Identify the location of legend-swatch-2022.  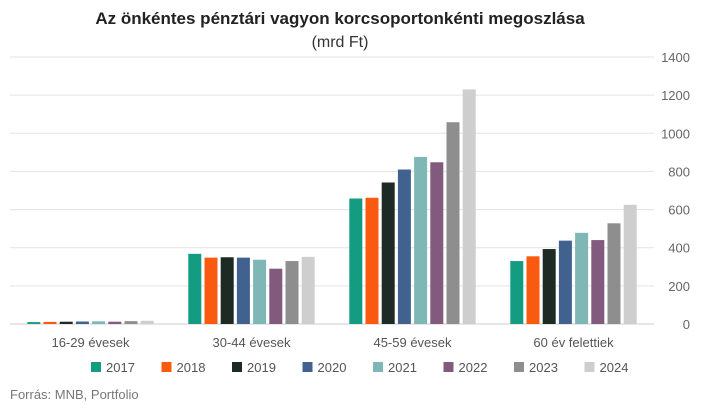
(448, 367).